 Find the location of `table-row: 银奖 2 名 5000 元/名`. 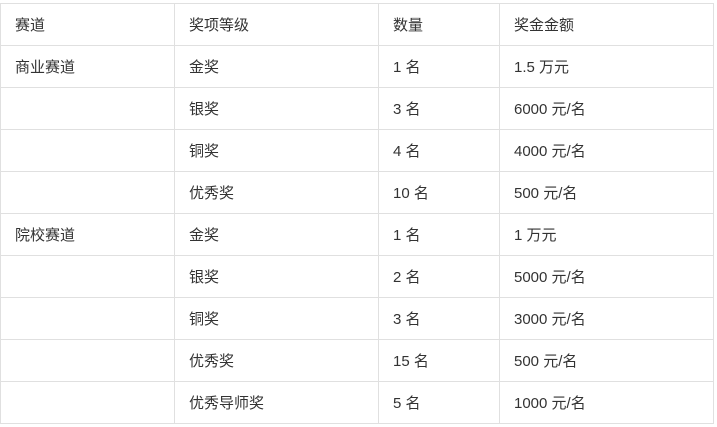

table-row: 银奖 2 名 5000 元/名 is located at coordinates (357, 276).